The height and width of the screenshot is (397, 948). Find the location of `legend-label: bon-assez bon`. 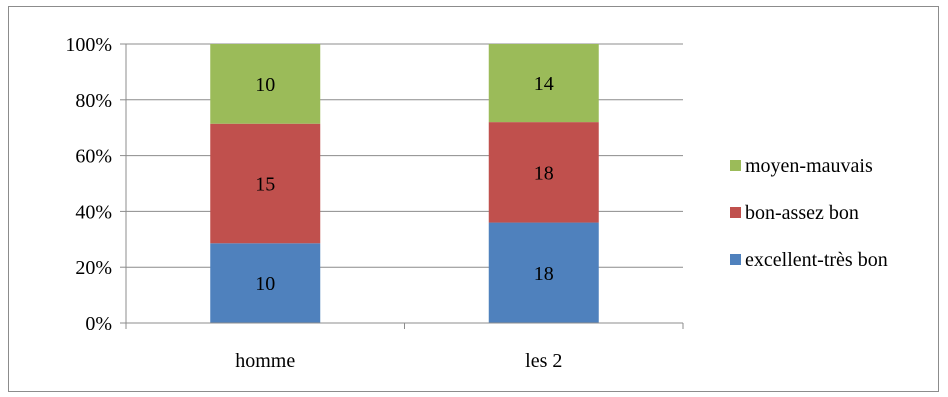

legend-label: bon-assez bon is located at coordinates (802, 213).